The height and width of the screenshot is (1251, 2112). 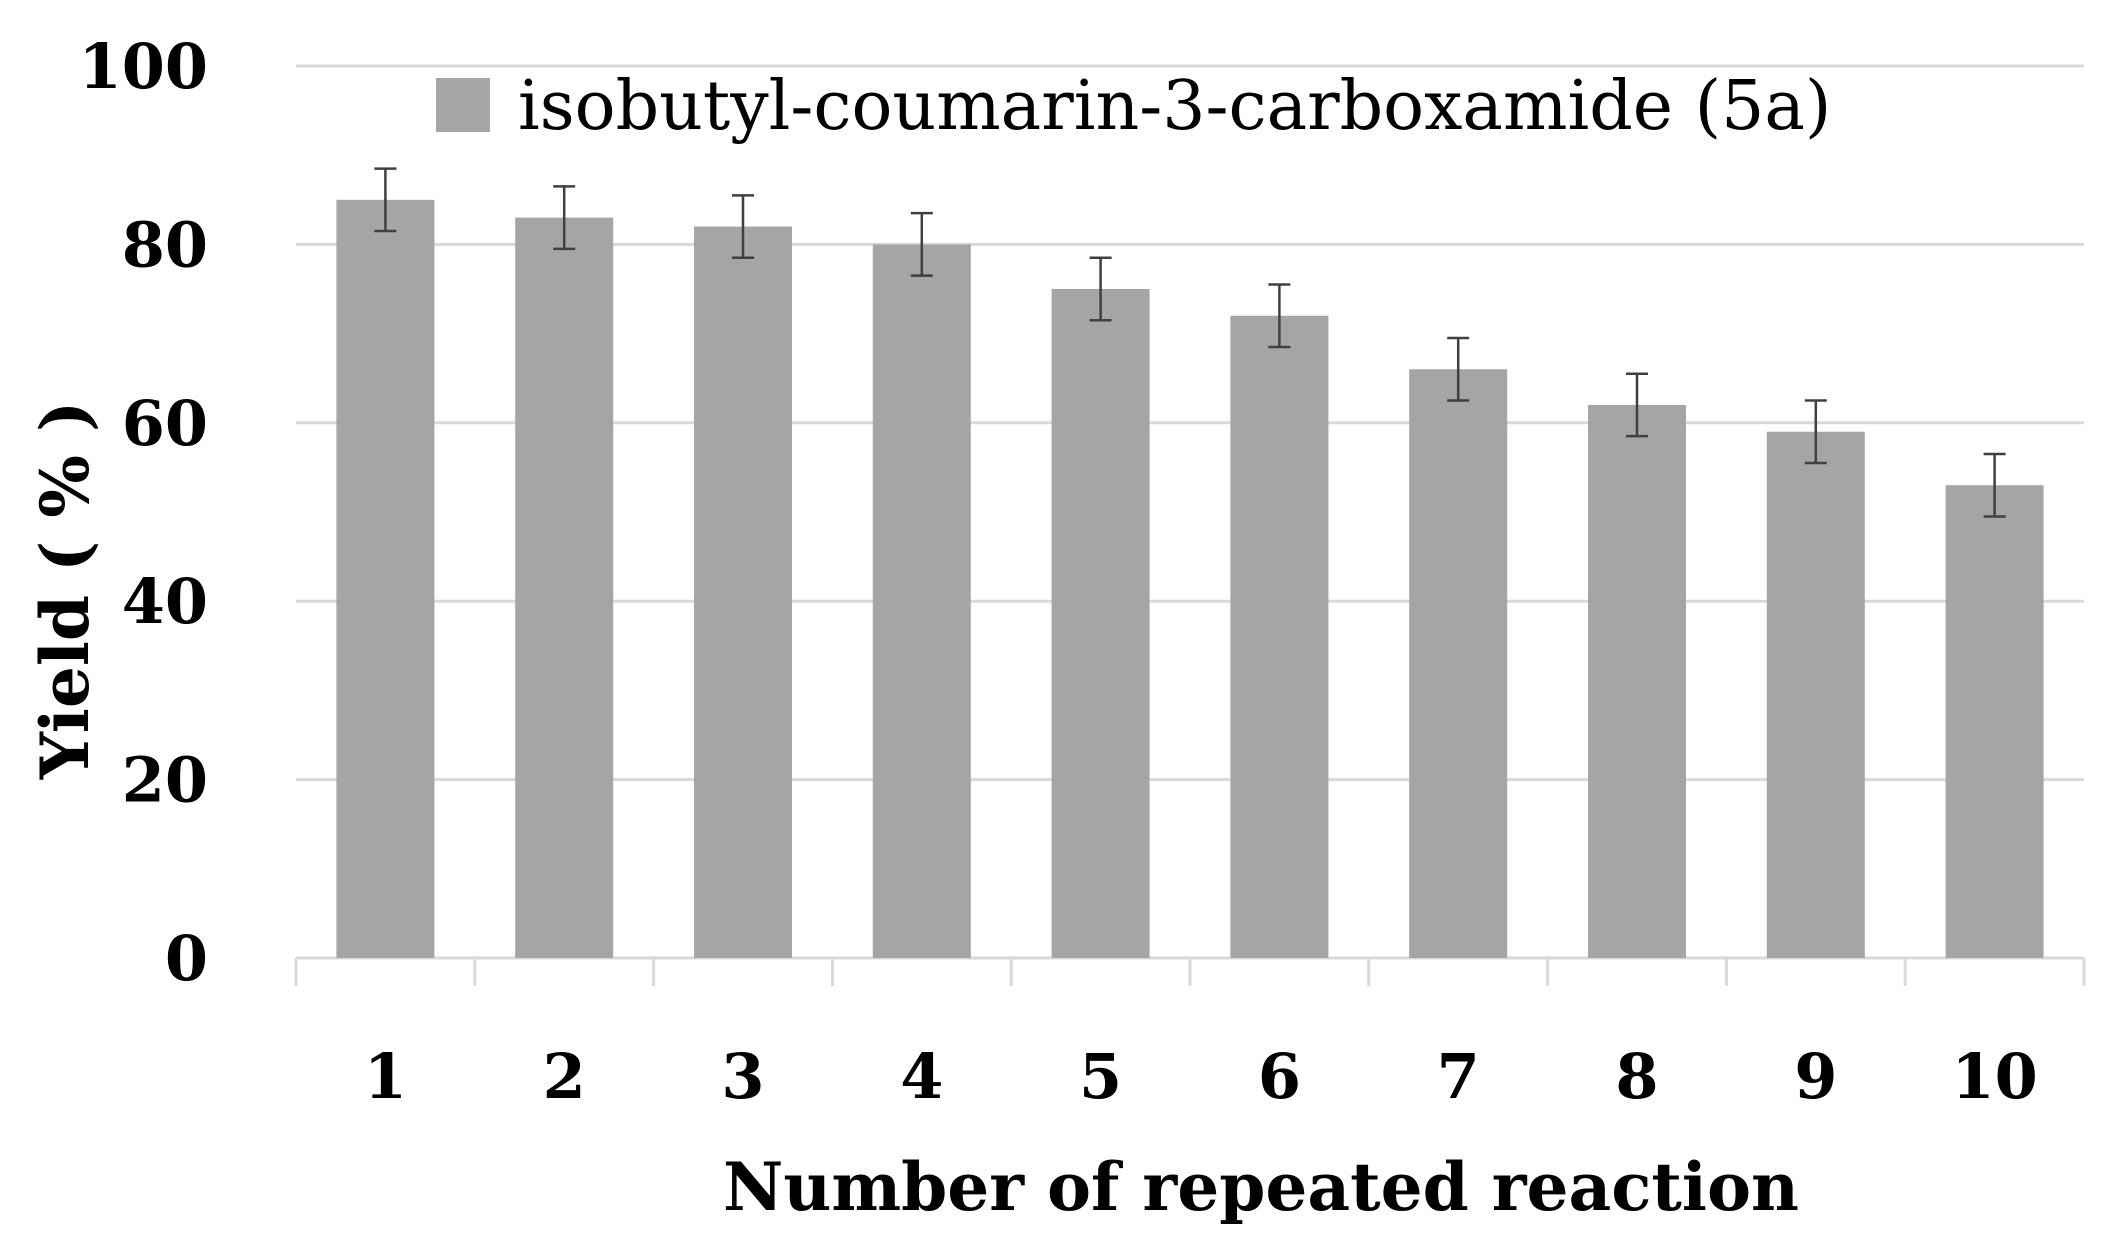 I want to click on y-tick-label: 0, so click(x=186, y=958).